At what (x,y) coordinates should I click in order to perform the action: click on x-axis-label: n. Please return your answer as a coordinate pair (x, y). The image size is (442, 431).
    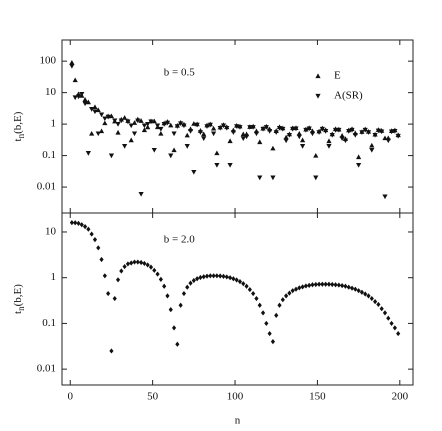
    Looking at the image, I should click on (238, 421).